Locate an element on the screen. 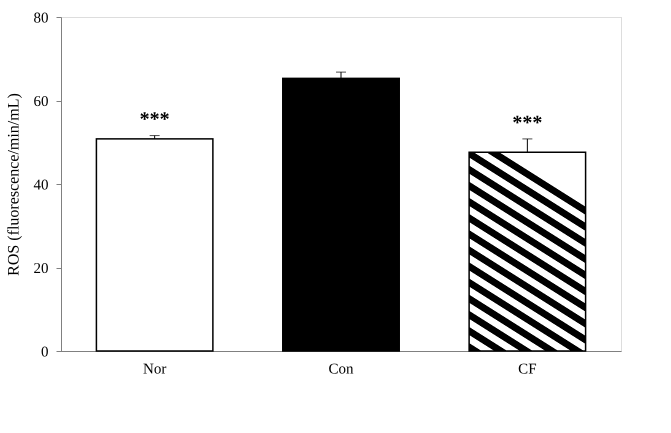 This screenshot has width=671, height=433. y-tick-label: 0 is located at coordinates (44, 352).